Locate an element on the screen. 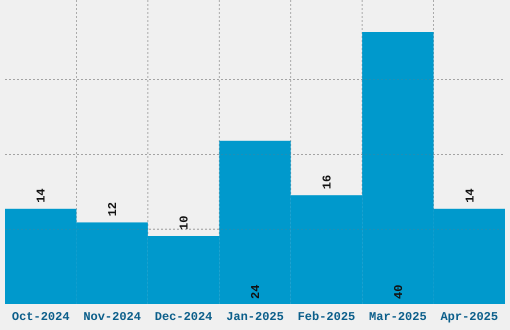 The width and height of the screenshot is (510, 330). x-tick-label: Apr-2025 is located at coordinates (469, 317).